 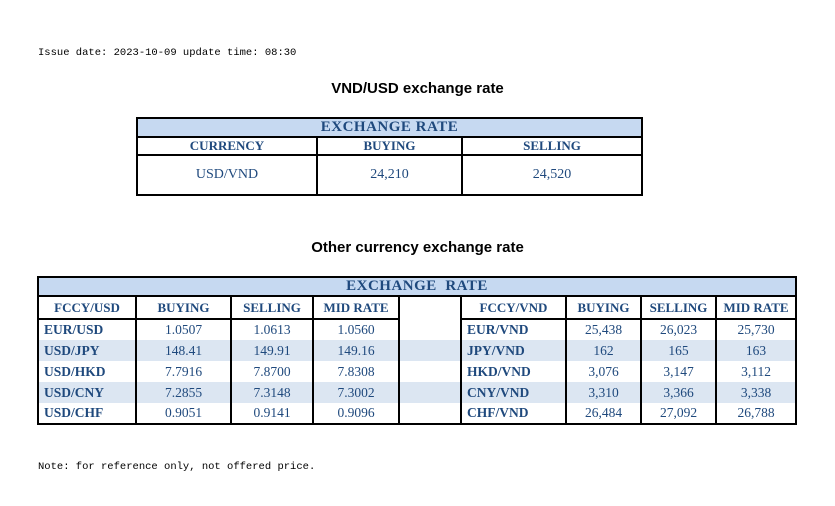 What do you see at coordinates (513, 307) in the screenshot?
I see `col-header-fccy-vnd: FCCY/VND` at bounding box center [513, 307].